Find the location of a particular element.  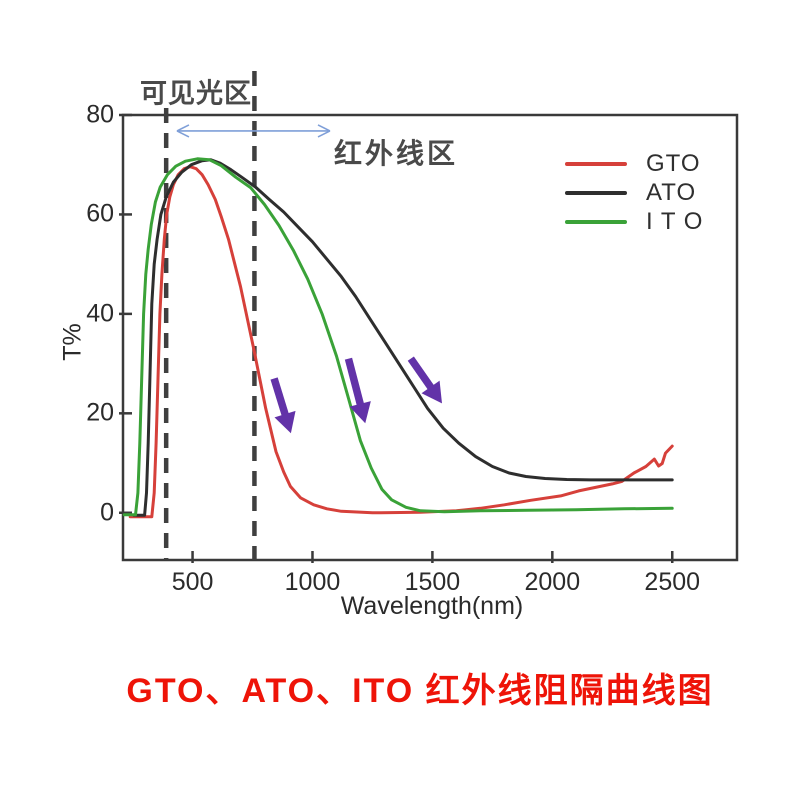

y-tick-label: 20 is located at coordinates (100, 412).